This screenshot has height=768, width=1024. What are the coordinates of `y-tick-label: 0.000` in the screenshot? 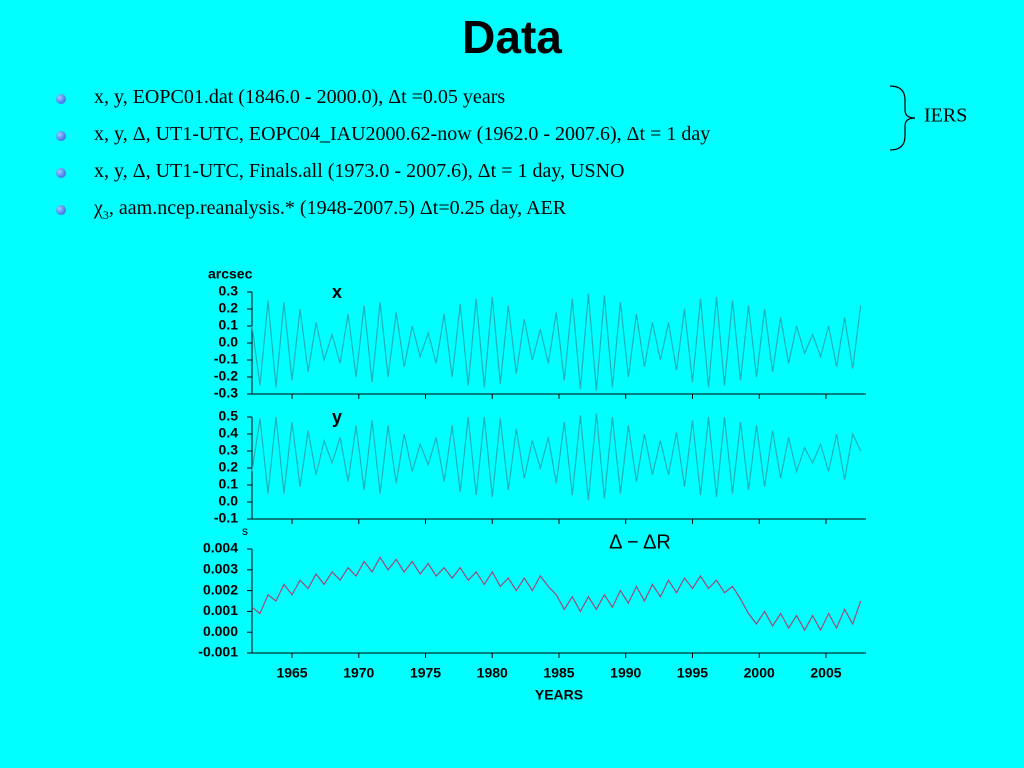 It's located at (220, 631).